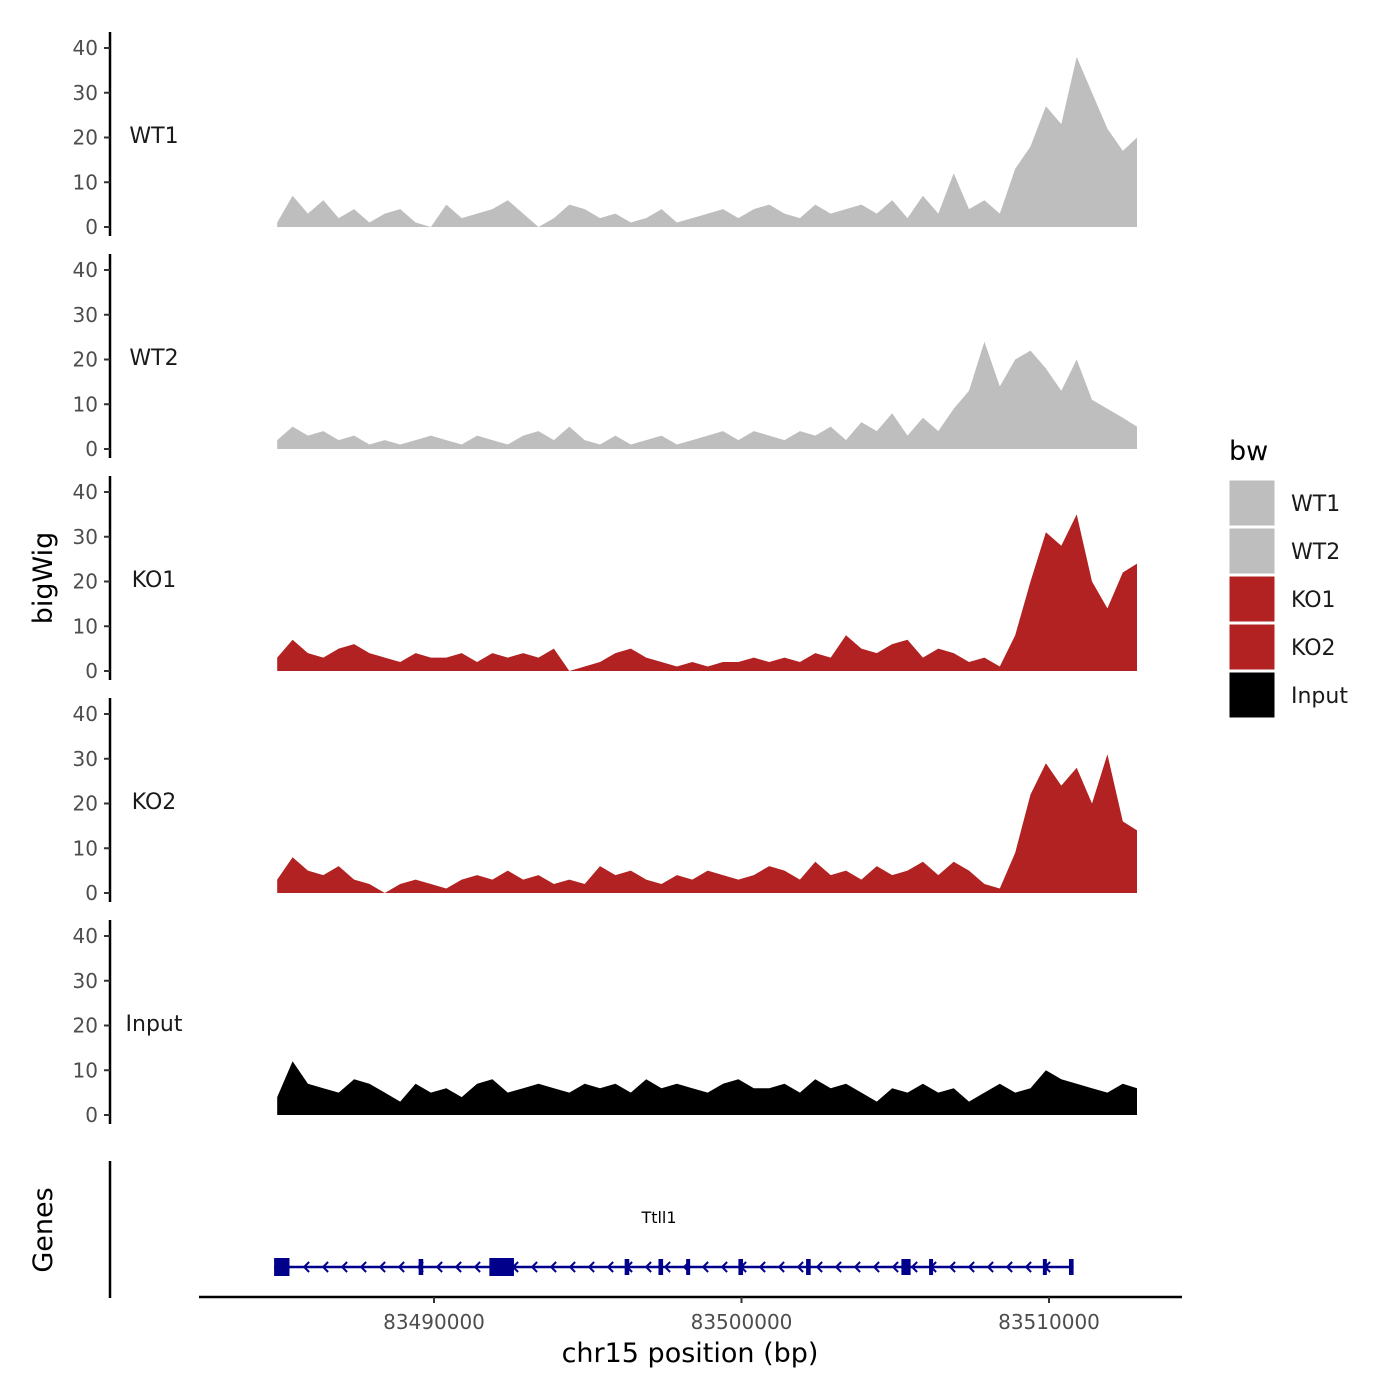 The width and height of the screenshot is (1400, 1400). What do you see at coordinates (658, 1217) in the screenshot?
I see `gene-name-label: Ttll1` at bounding box center [658, 1217].